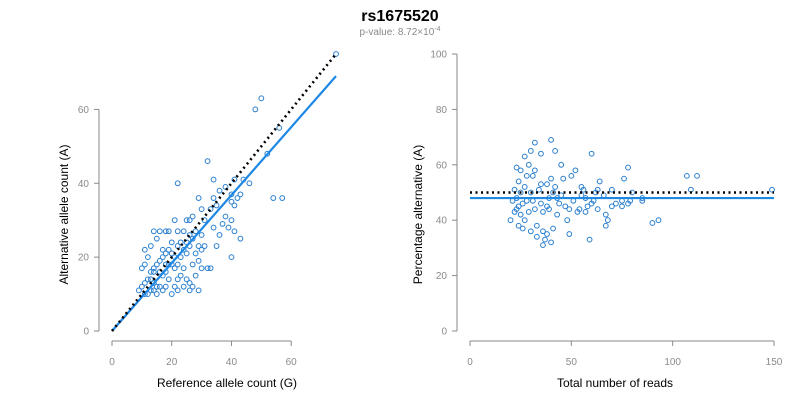 The height and width of the screenshot is (400, 800). Describe the element at coordinates (172, 362) in the screenshot. I see `x-tick-label: 20` at that location.